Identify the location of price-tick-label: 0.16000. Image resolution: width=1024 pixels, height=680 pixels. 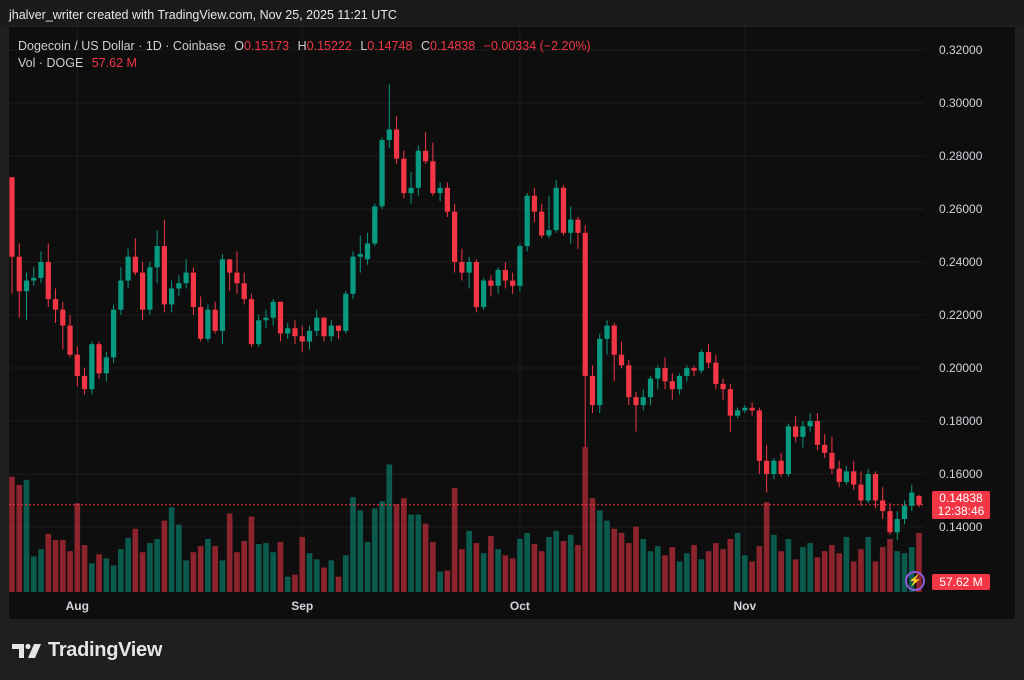
(961, 474).